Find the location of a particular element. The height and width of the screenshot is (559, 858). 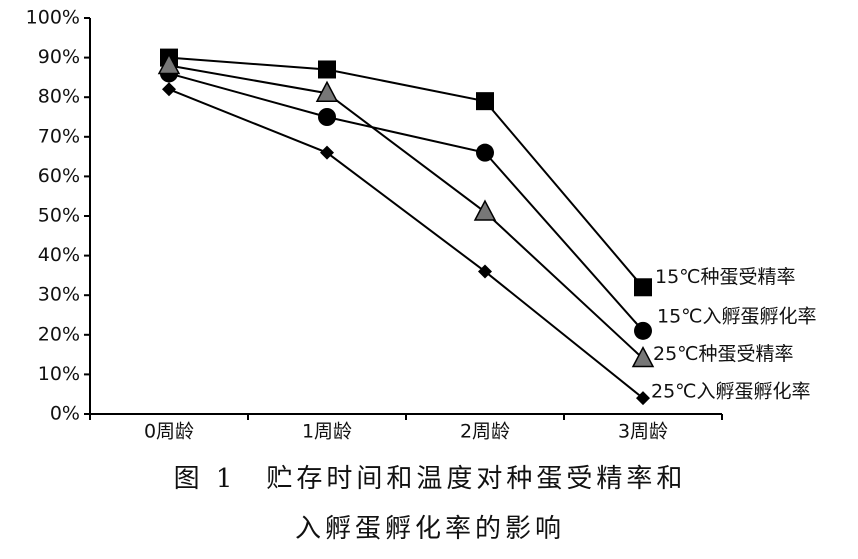

legend-label: 25℃种蛋受精率 is located at coordinates (723, 354).